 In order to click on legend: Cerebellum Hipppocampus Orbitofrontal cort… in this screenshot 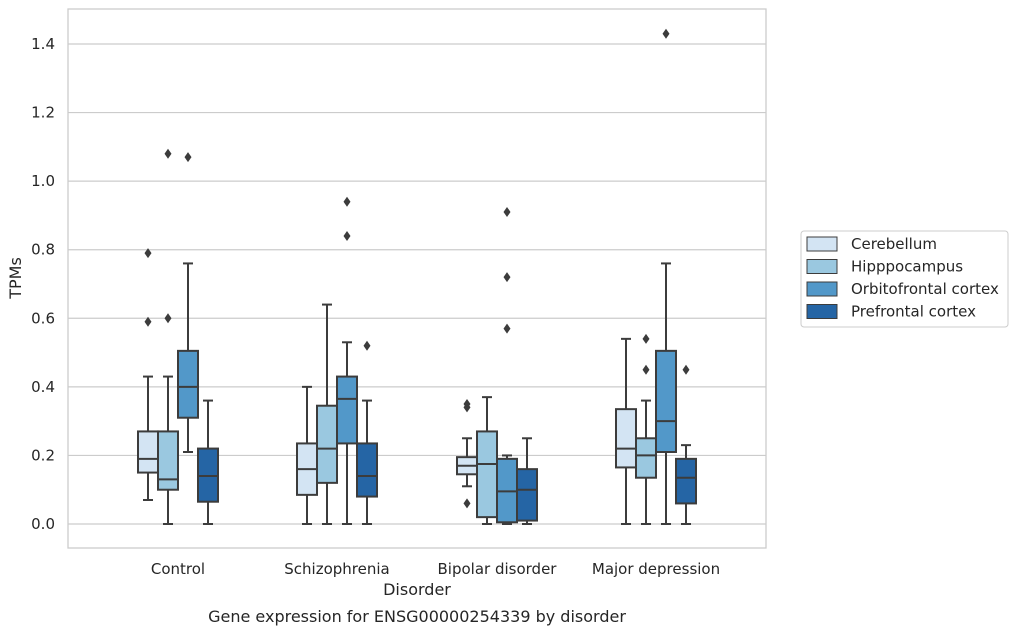, I will do `click(904, 279)`.